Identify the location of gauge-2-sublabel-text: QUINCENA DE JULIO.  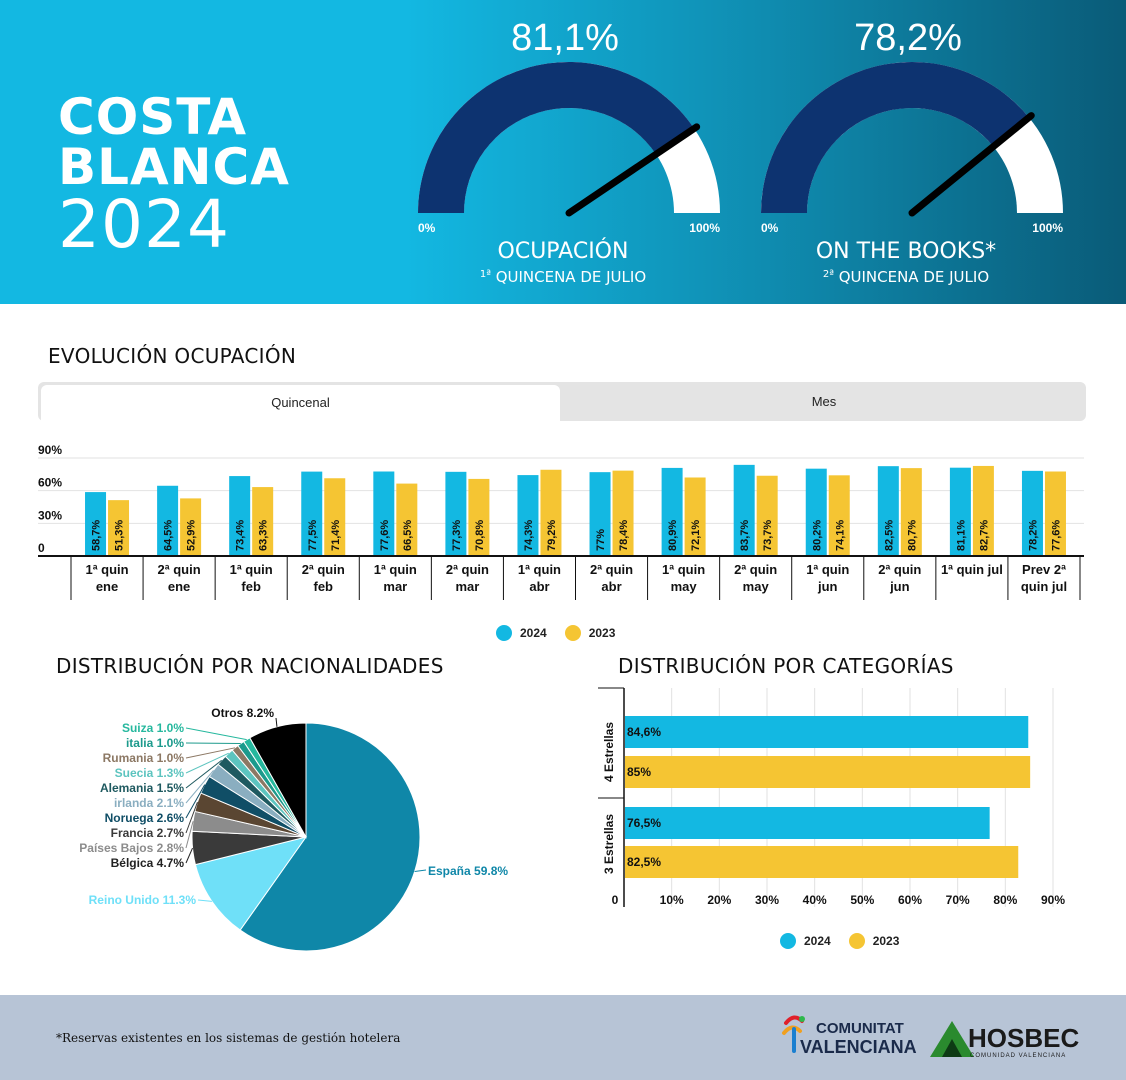
(911, 277).